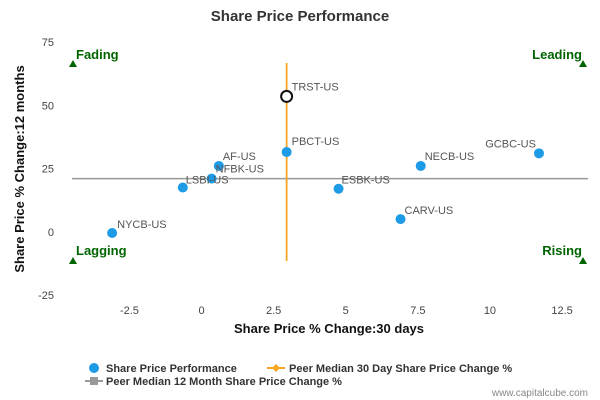  I want to click on x-axis-title: Share Price % Change:30 days, so click(329, 328).